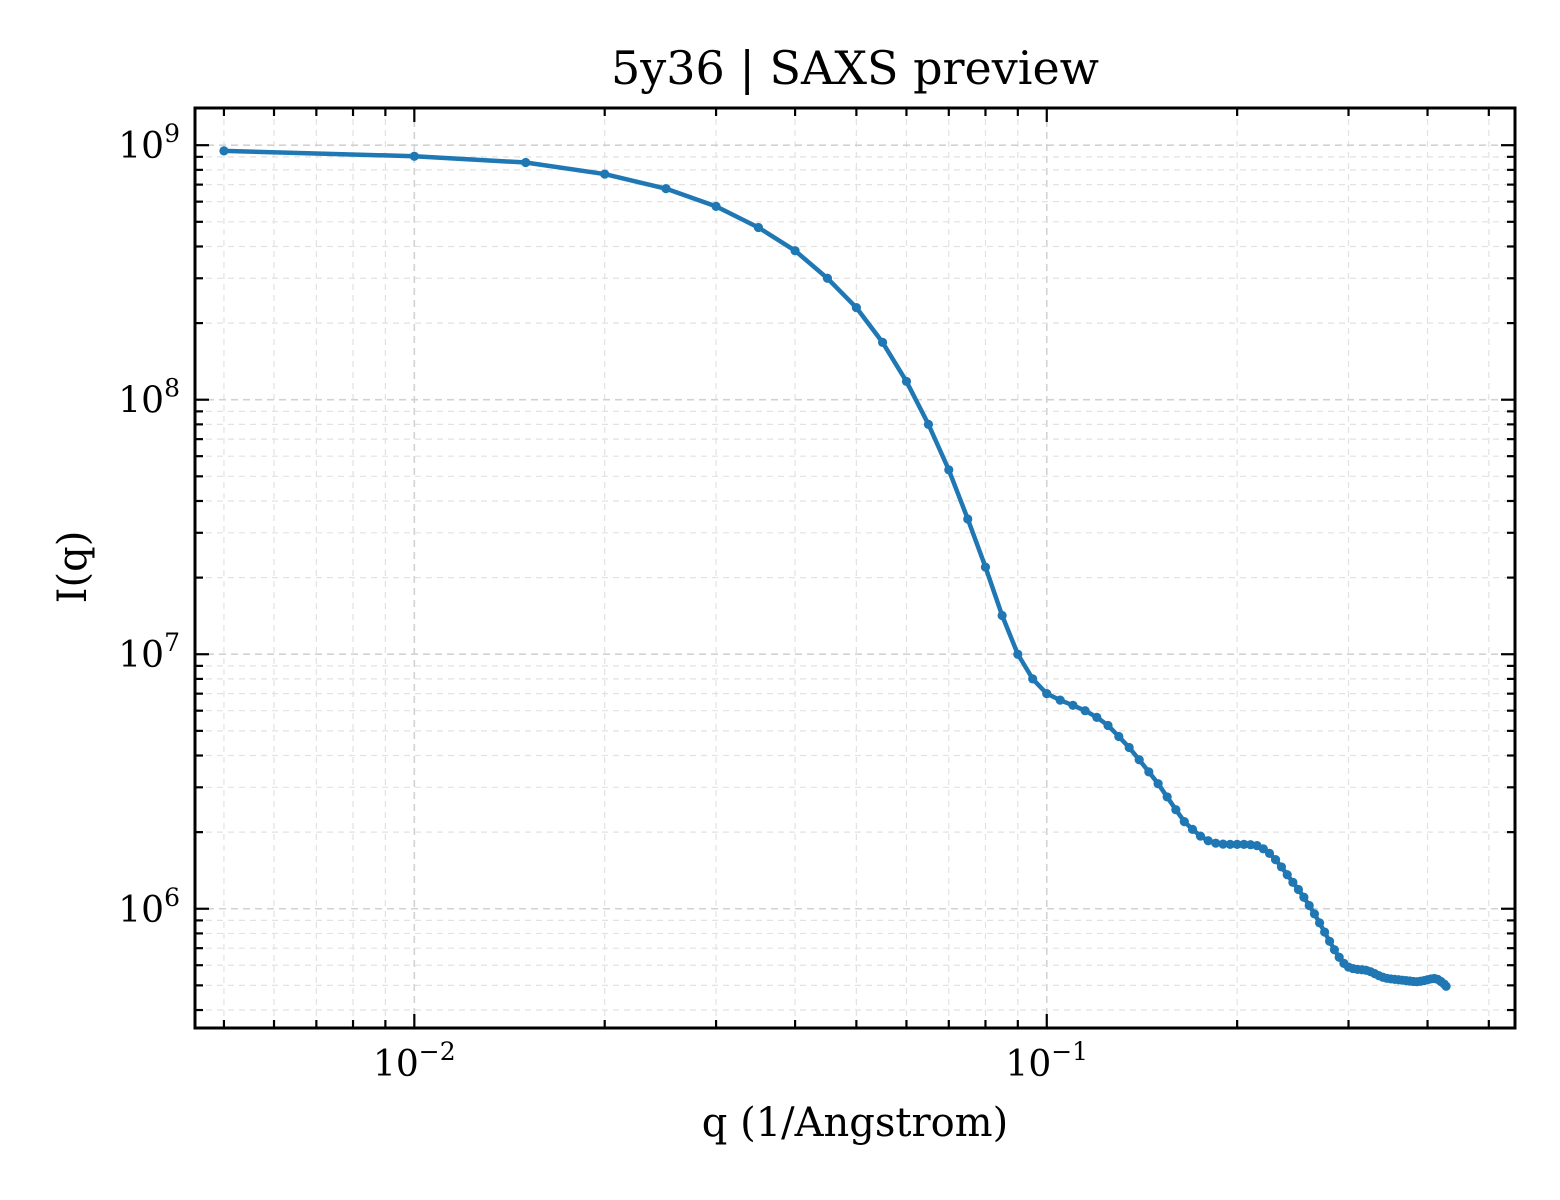  Describe the element at coordinates (149, 907) in the screenshot. I see `y-tick-label: 10⁶` at that location.